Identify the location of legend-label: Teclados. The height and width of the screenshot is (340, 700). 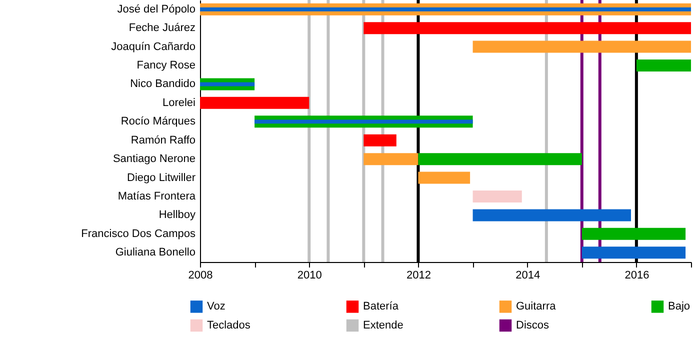
(229, 326).